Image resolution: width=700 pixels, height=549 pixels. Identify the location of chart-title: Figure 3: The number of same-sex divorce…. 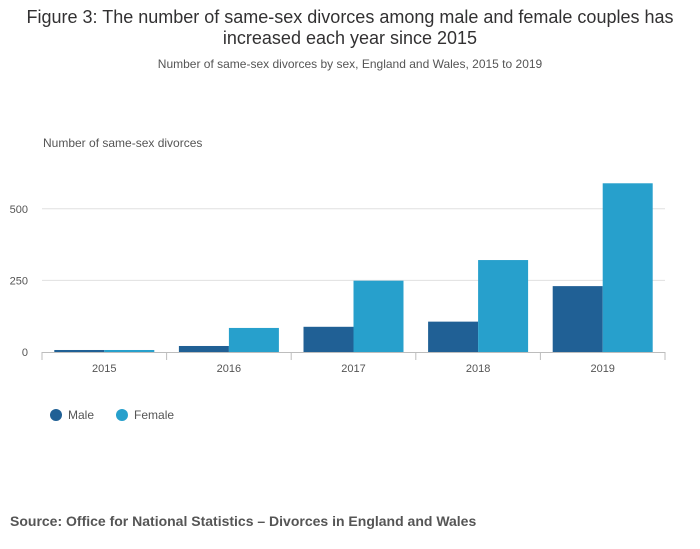
(350, 27).